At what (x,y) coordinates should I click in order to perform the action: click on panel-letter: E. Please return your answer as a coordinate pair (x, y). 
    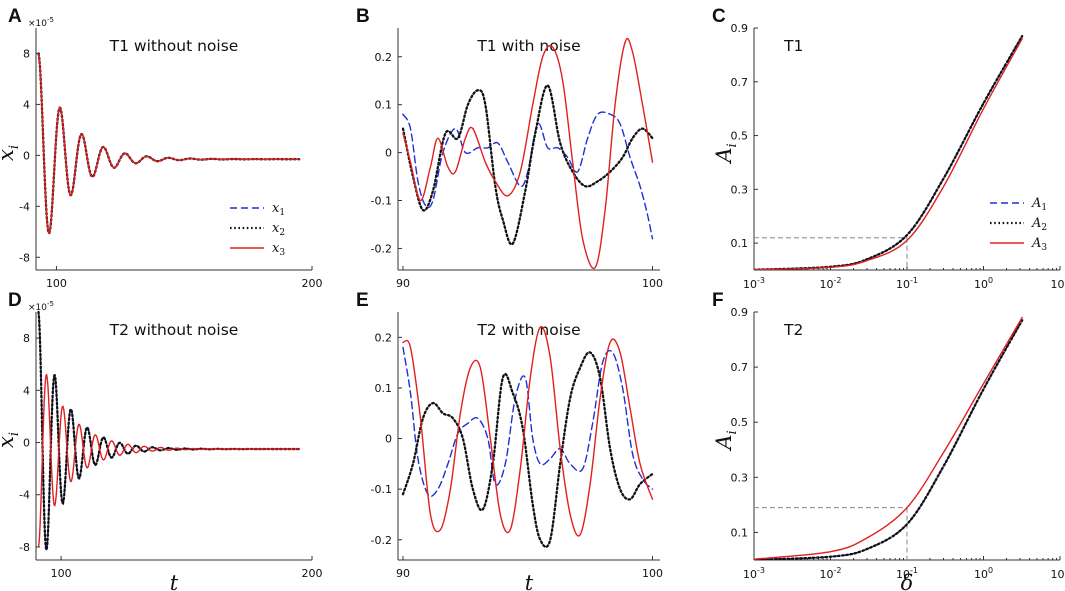
    Looking at the image, I should click on (362, 300).